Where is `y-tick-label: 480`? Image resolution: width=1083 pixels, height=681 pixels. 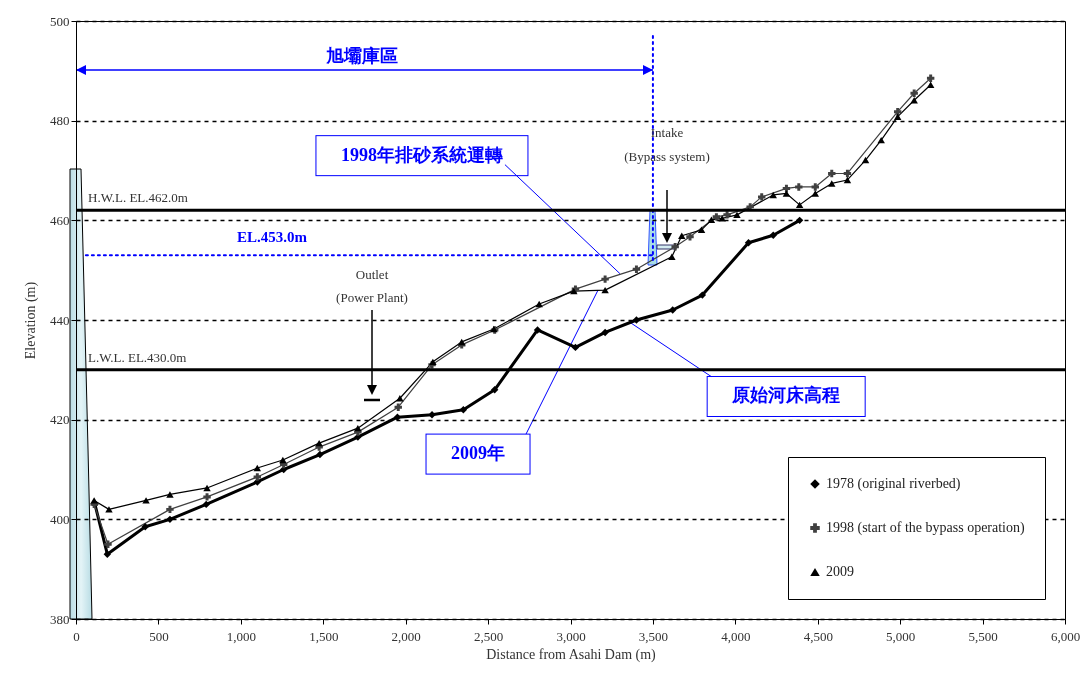
y-tick-label: 480 is located at coordinates (60, 121).